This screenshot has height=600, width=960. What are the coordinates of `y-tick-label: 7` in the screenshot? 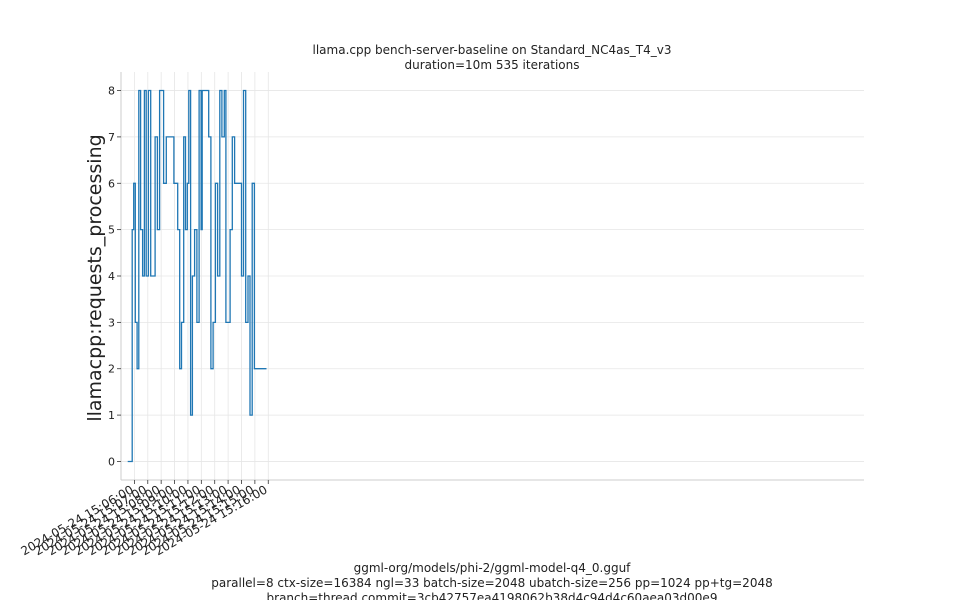 It's located at (111, 137).